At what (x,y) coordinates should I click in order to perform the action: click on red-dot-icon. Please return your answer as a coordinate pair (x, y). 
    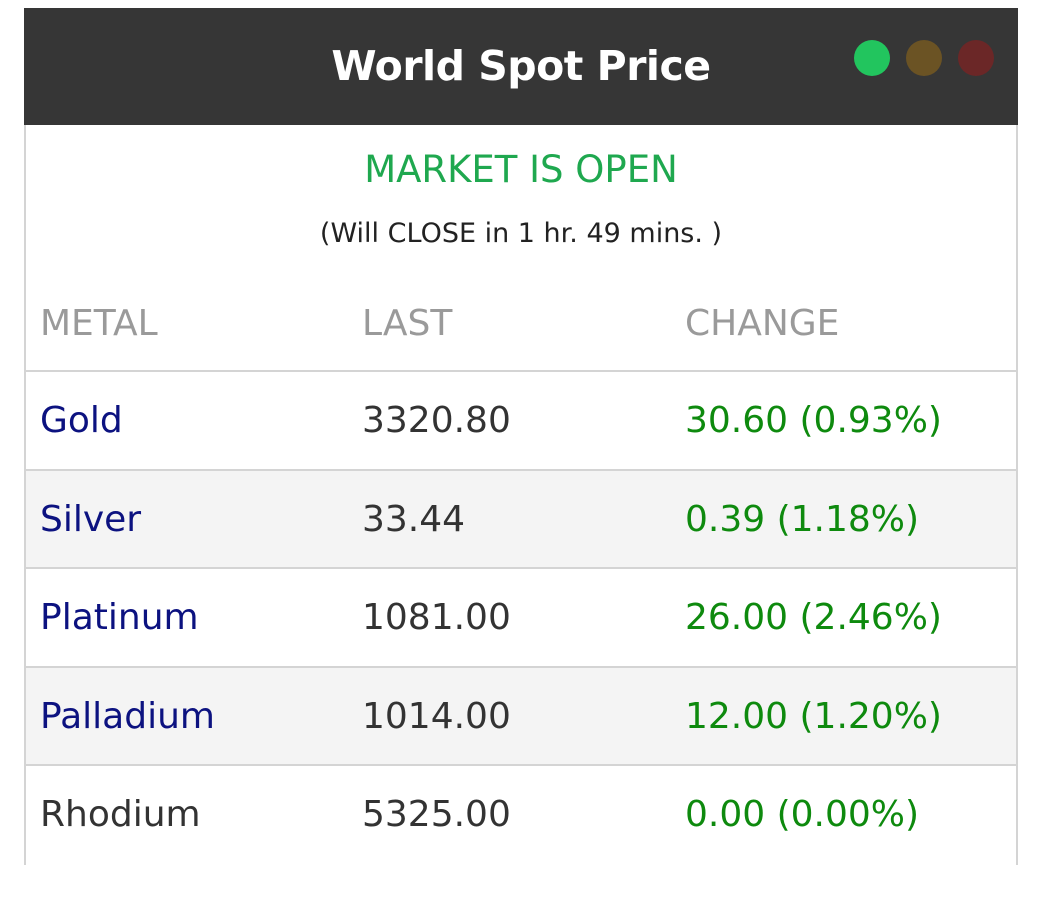
    Looking at the image, I should click on (976, 58).